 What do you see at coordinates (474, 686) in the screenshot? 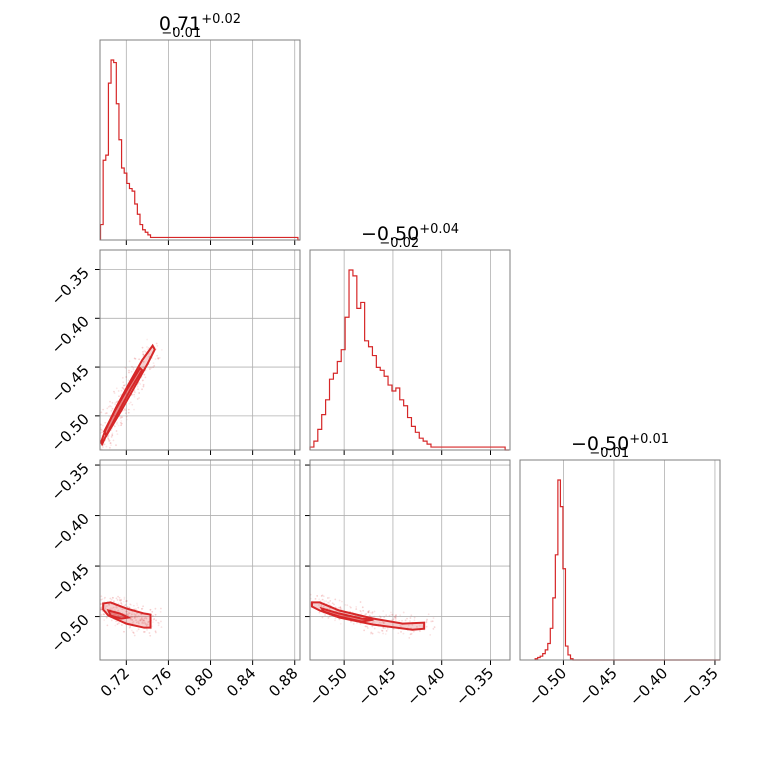
I see `x-tick-label: −0.35` at bounding box center [474, 686].